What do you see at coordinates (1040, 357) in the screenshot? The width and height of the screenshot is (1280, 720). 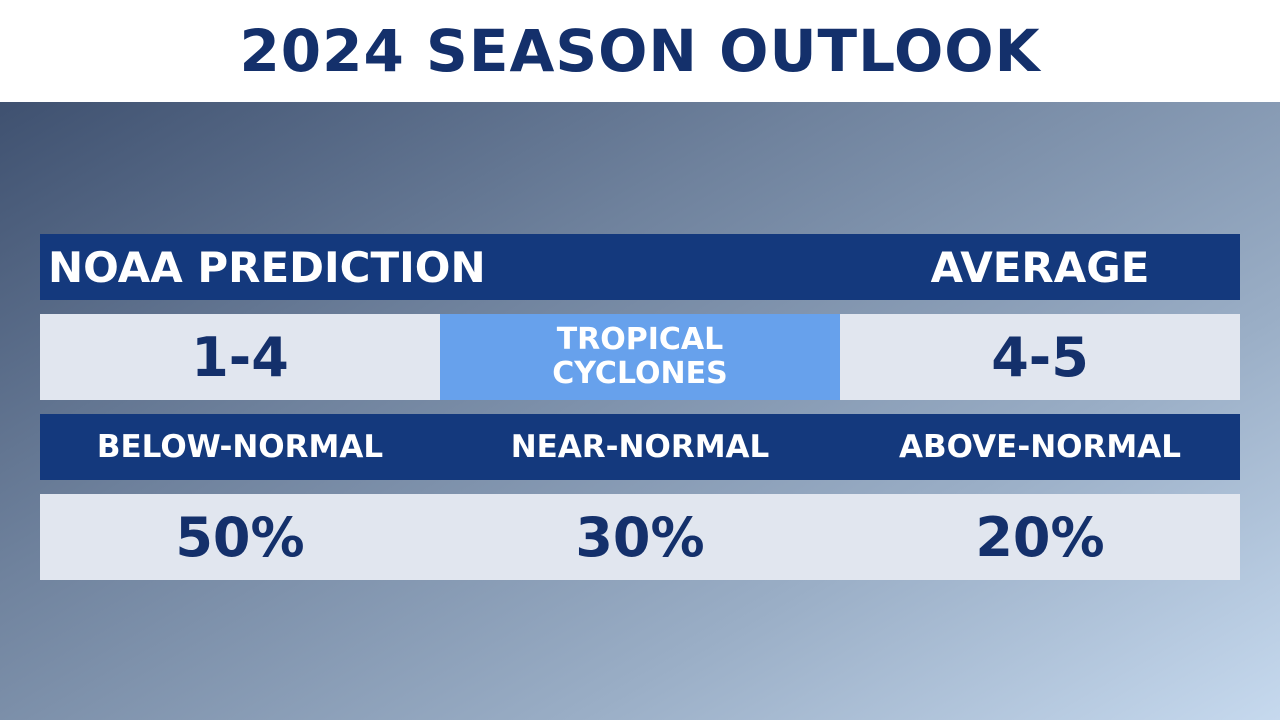 I see `average-cyclones-value: 4-5` at bounding box center [1040, 357].